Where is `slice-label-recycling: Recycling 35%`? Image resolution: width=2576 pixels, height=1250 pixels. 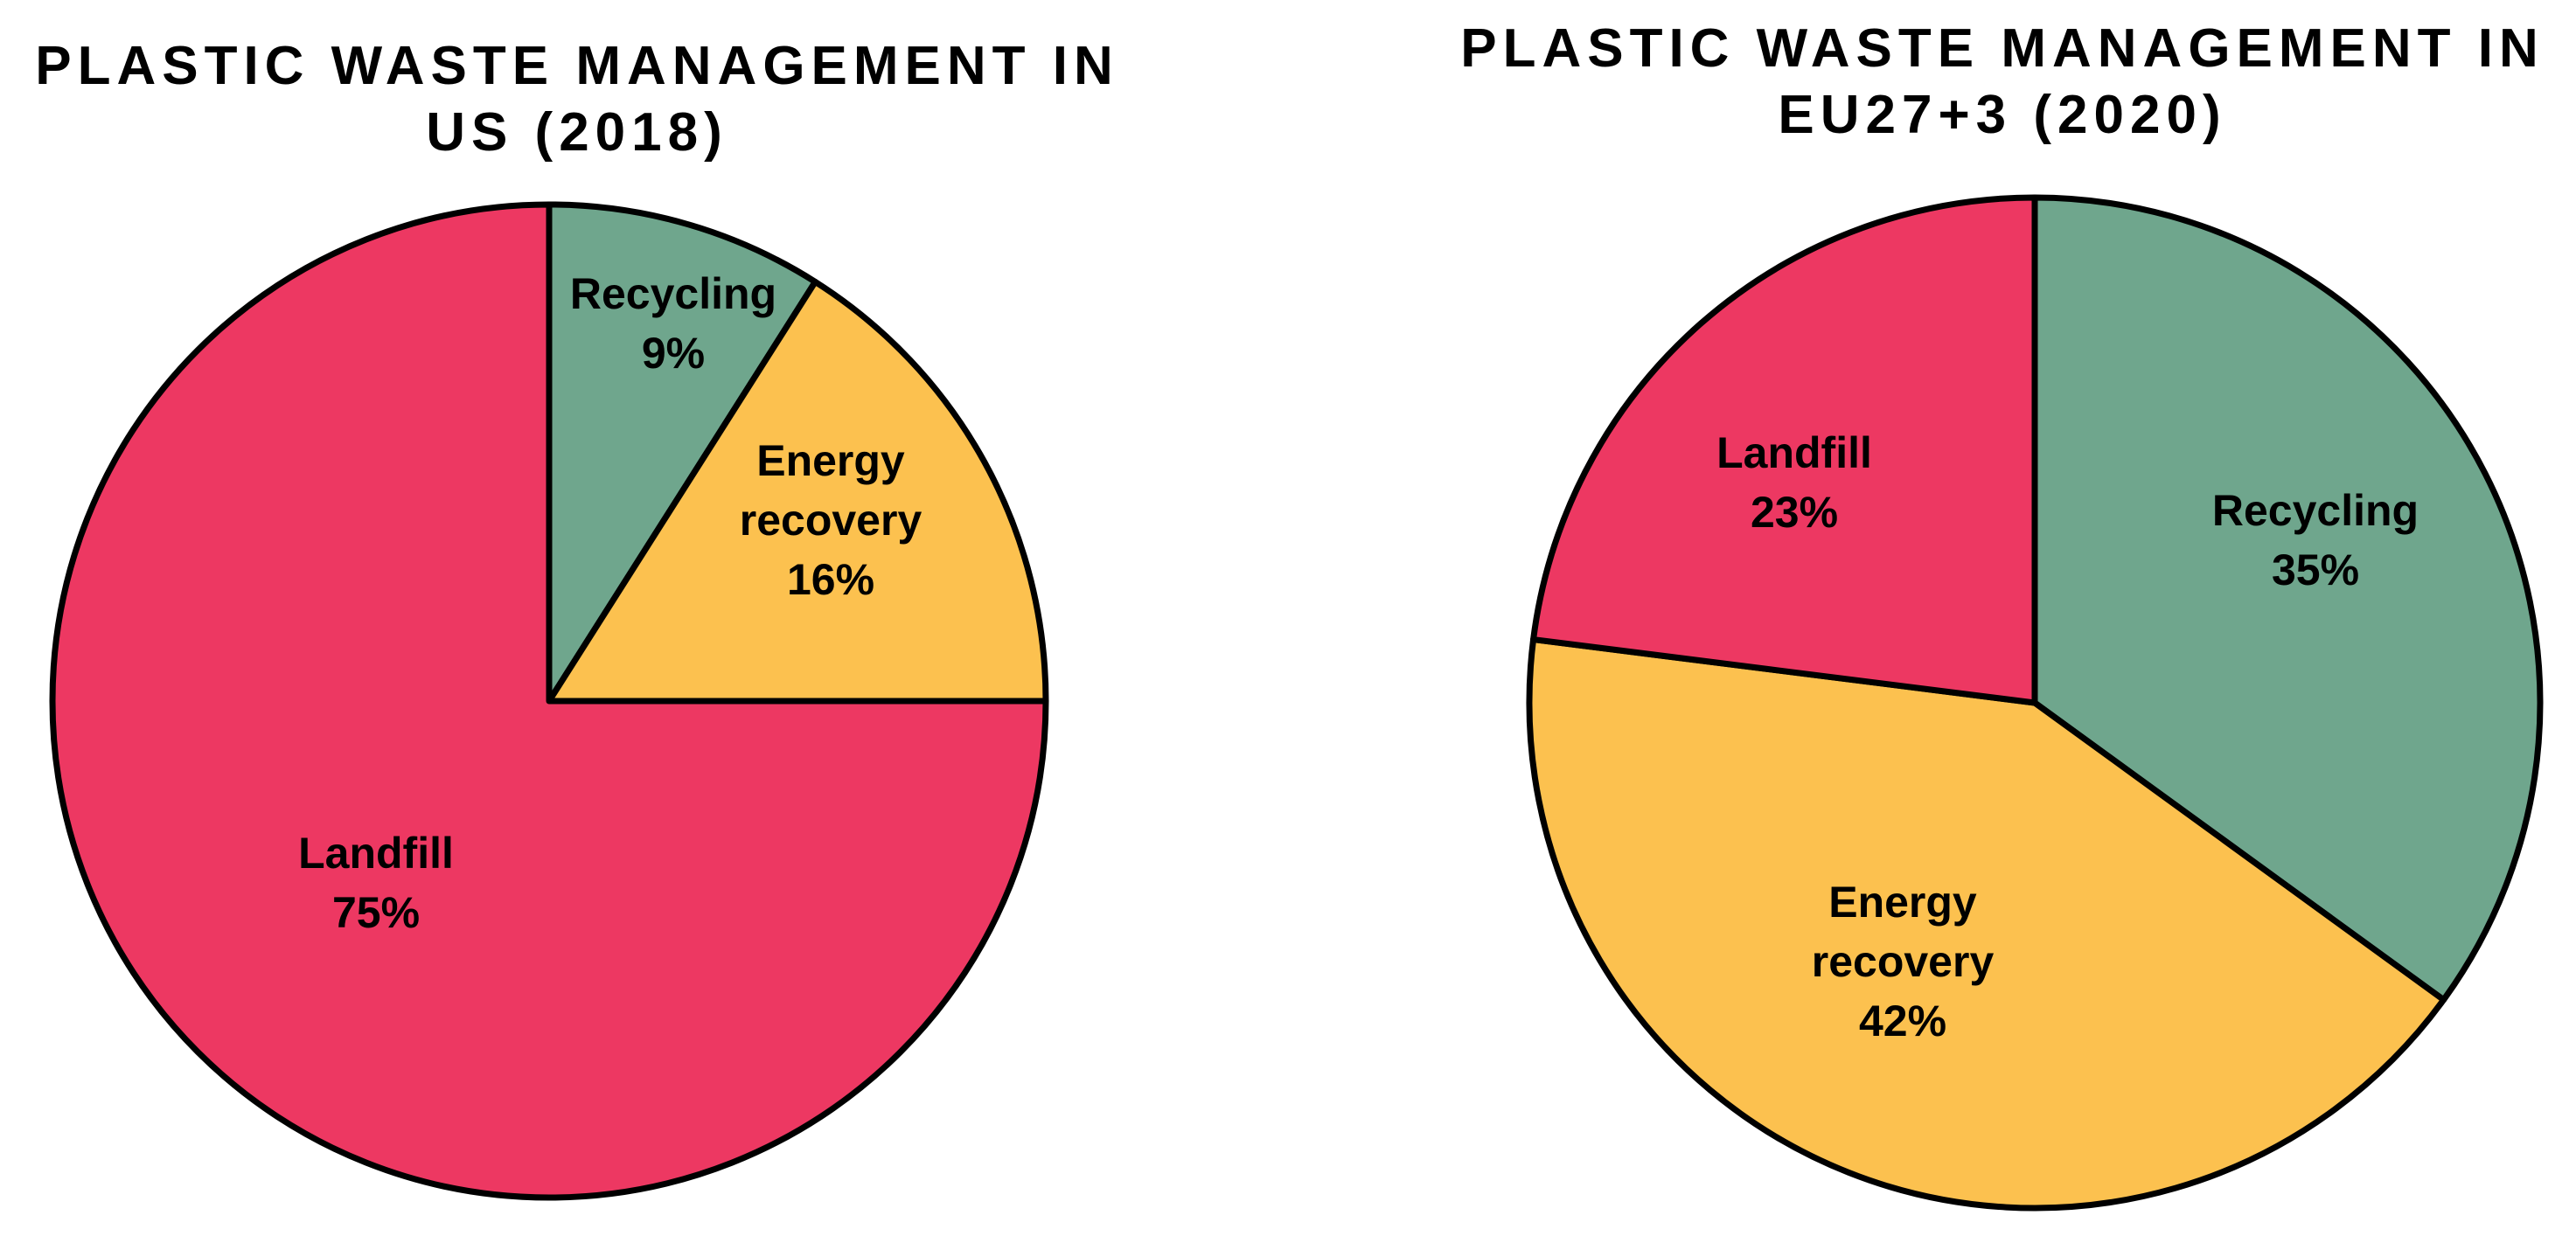
slice-label-recycling: Recycling 35% is located at coordinates (2315, 540).